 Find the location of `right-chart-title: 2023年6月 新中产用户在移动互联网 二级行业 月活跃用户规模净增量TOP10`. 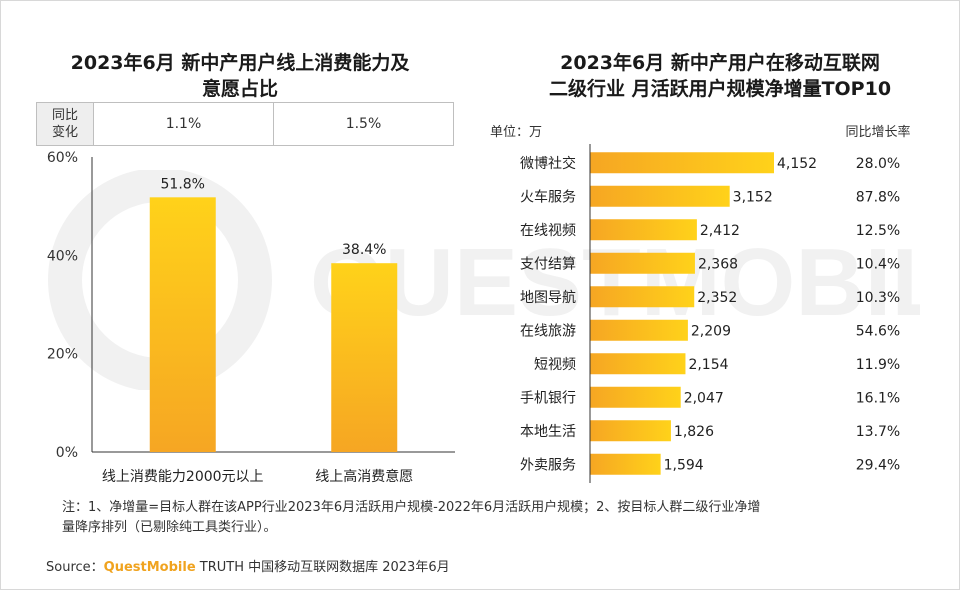

right-chart-title: 2023年6月 新中产用户在移动互联网 二级行业 月活跃用户规模净增量TOP10 is located at coordinates (720, 76).